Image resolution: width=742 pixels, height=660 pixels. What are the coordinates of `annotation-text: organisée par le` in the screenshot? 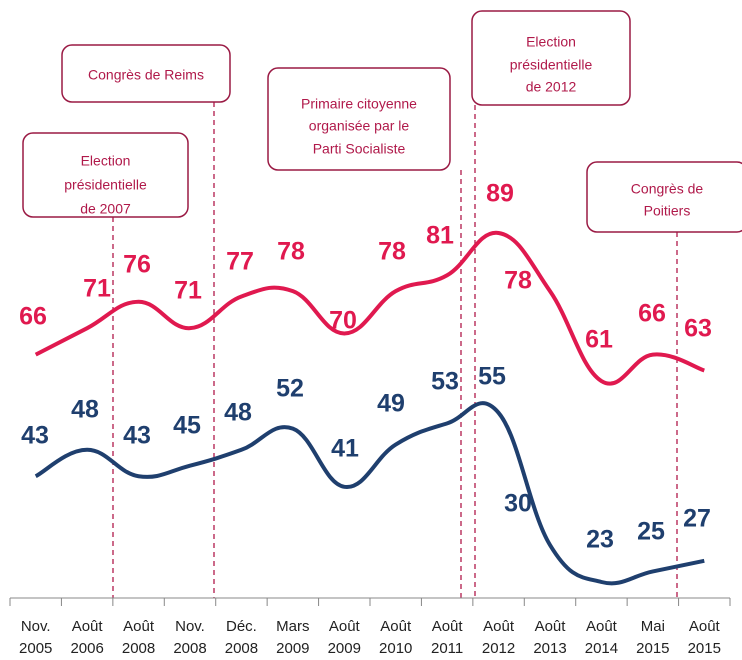 It's located at (359, 126).